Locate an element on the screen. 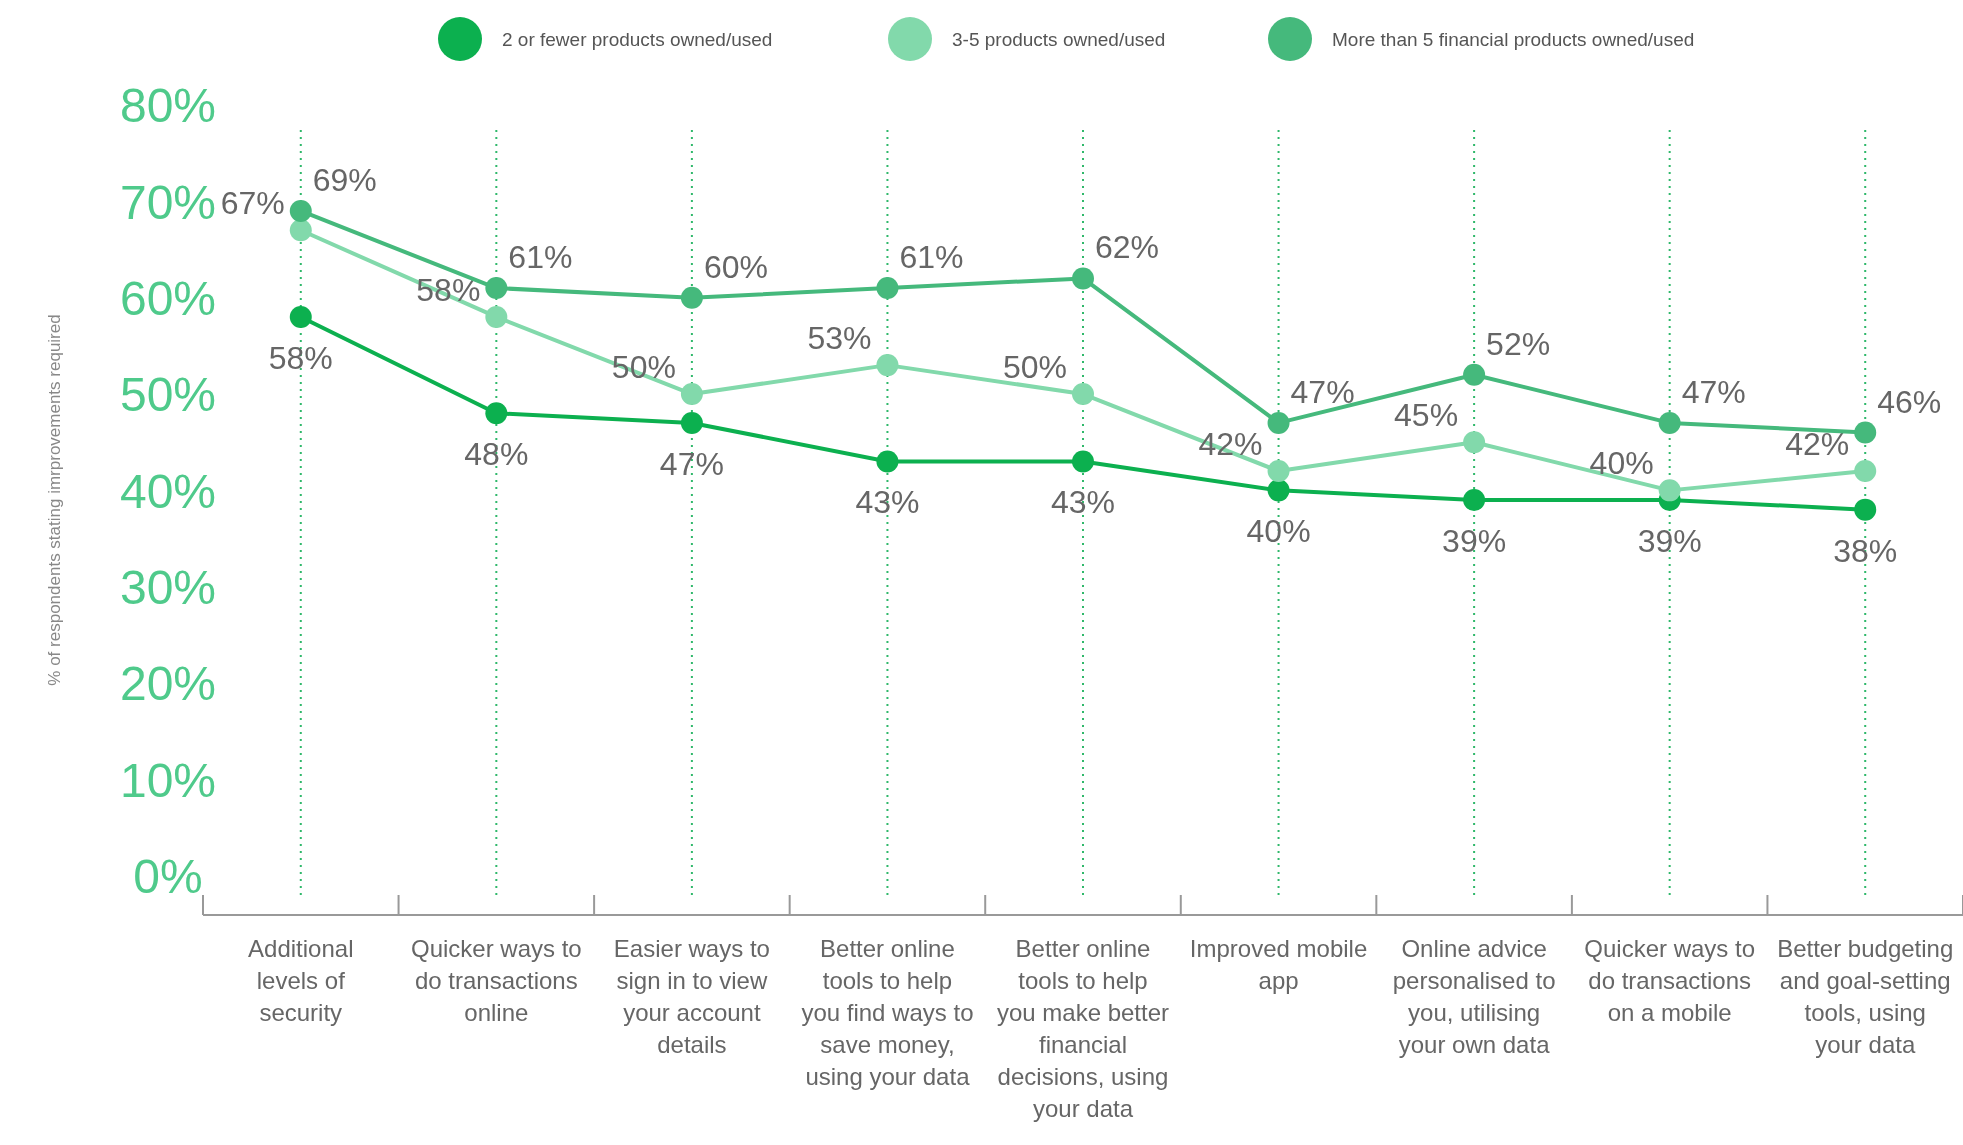 The height and width of the screenshot is (1145, 1963). x-tick-label: Easier ways to sign in to view your account details is located at coordinates (691, 996).